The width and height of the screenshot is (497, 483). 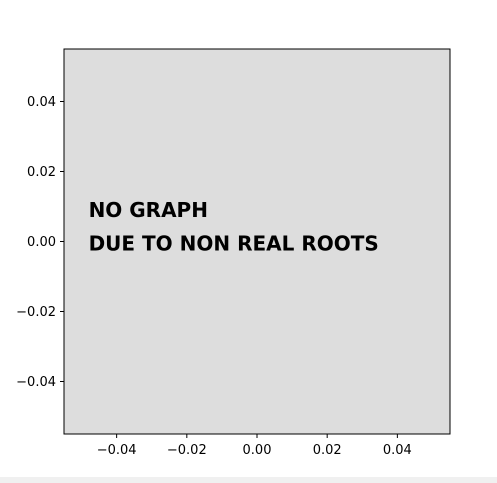 I want to click on y-tick-label: 0.00, so click(x=41, y=242).